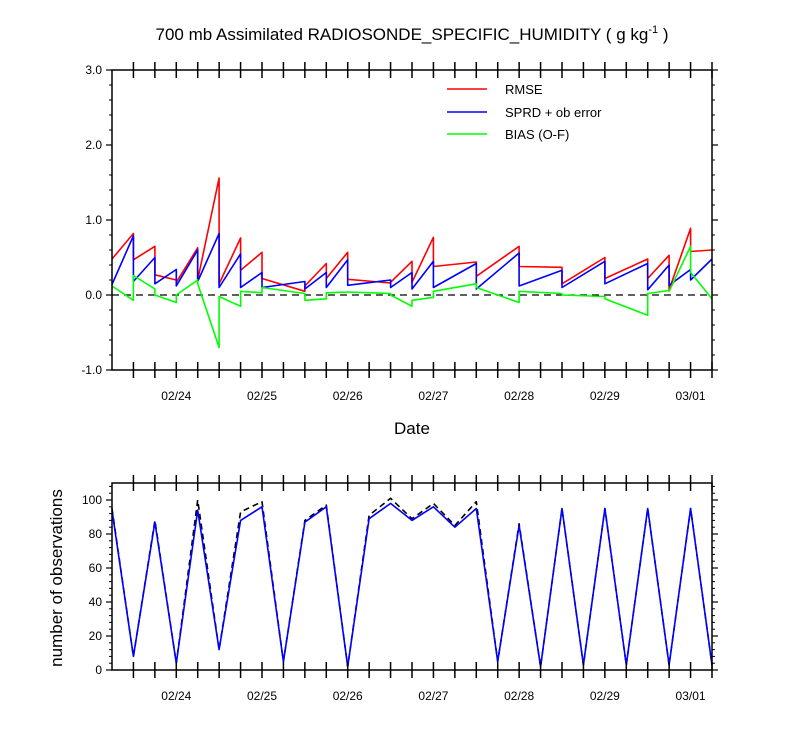  What do you see at coordinates (93, 70) in the screenshot?
I see `y-tick-label: 3.0` at bounding box center [93, 70].